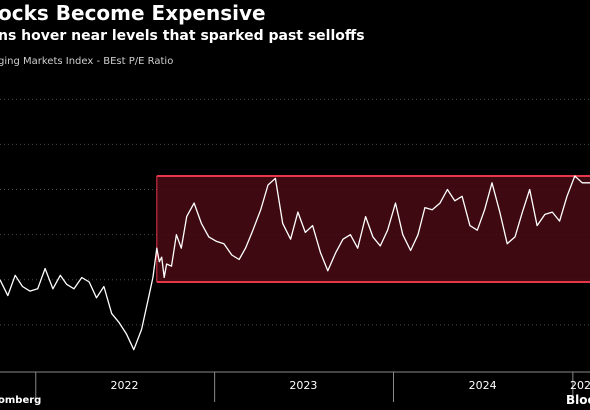 The width and height of the screenshot is (590, 410). Describe the element at coordinates (578, 400) in the screenshot. I see `source-logo-text: Bloo` at that location.